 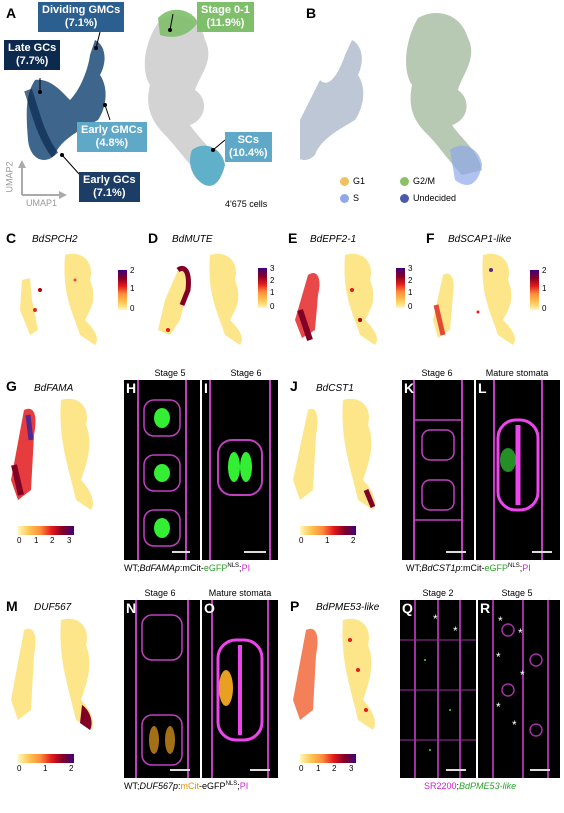 What do you see at coordinates (519, 689) in the screenshot?
I see `micrograph-r` at bounding box center [519, 689].